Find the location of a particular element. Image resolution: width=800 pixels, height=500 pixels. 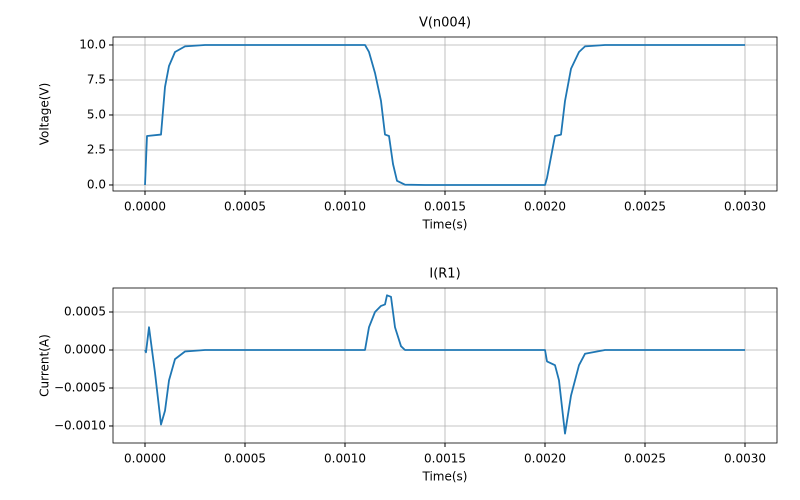

chart-title: V(n004) is located at coordinates (445, 23).